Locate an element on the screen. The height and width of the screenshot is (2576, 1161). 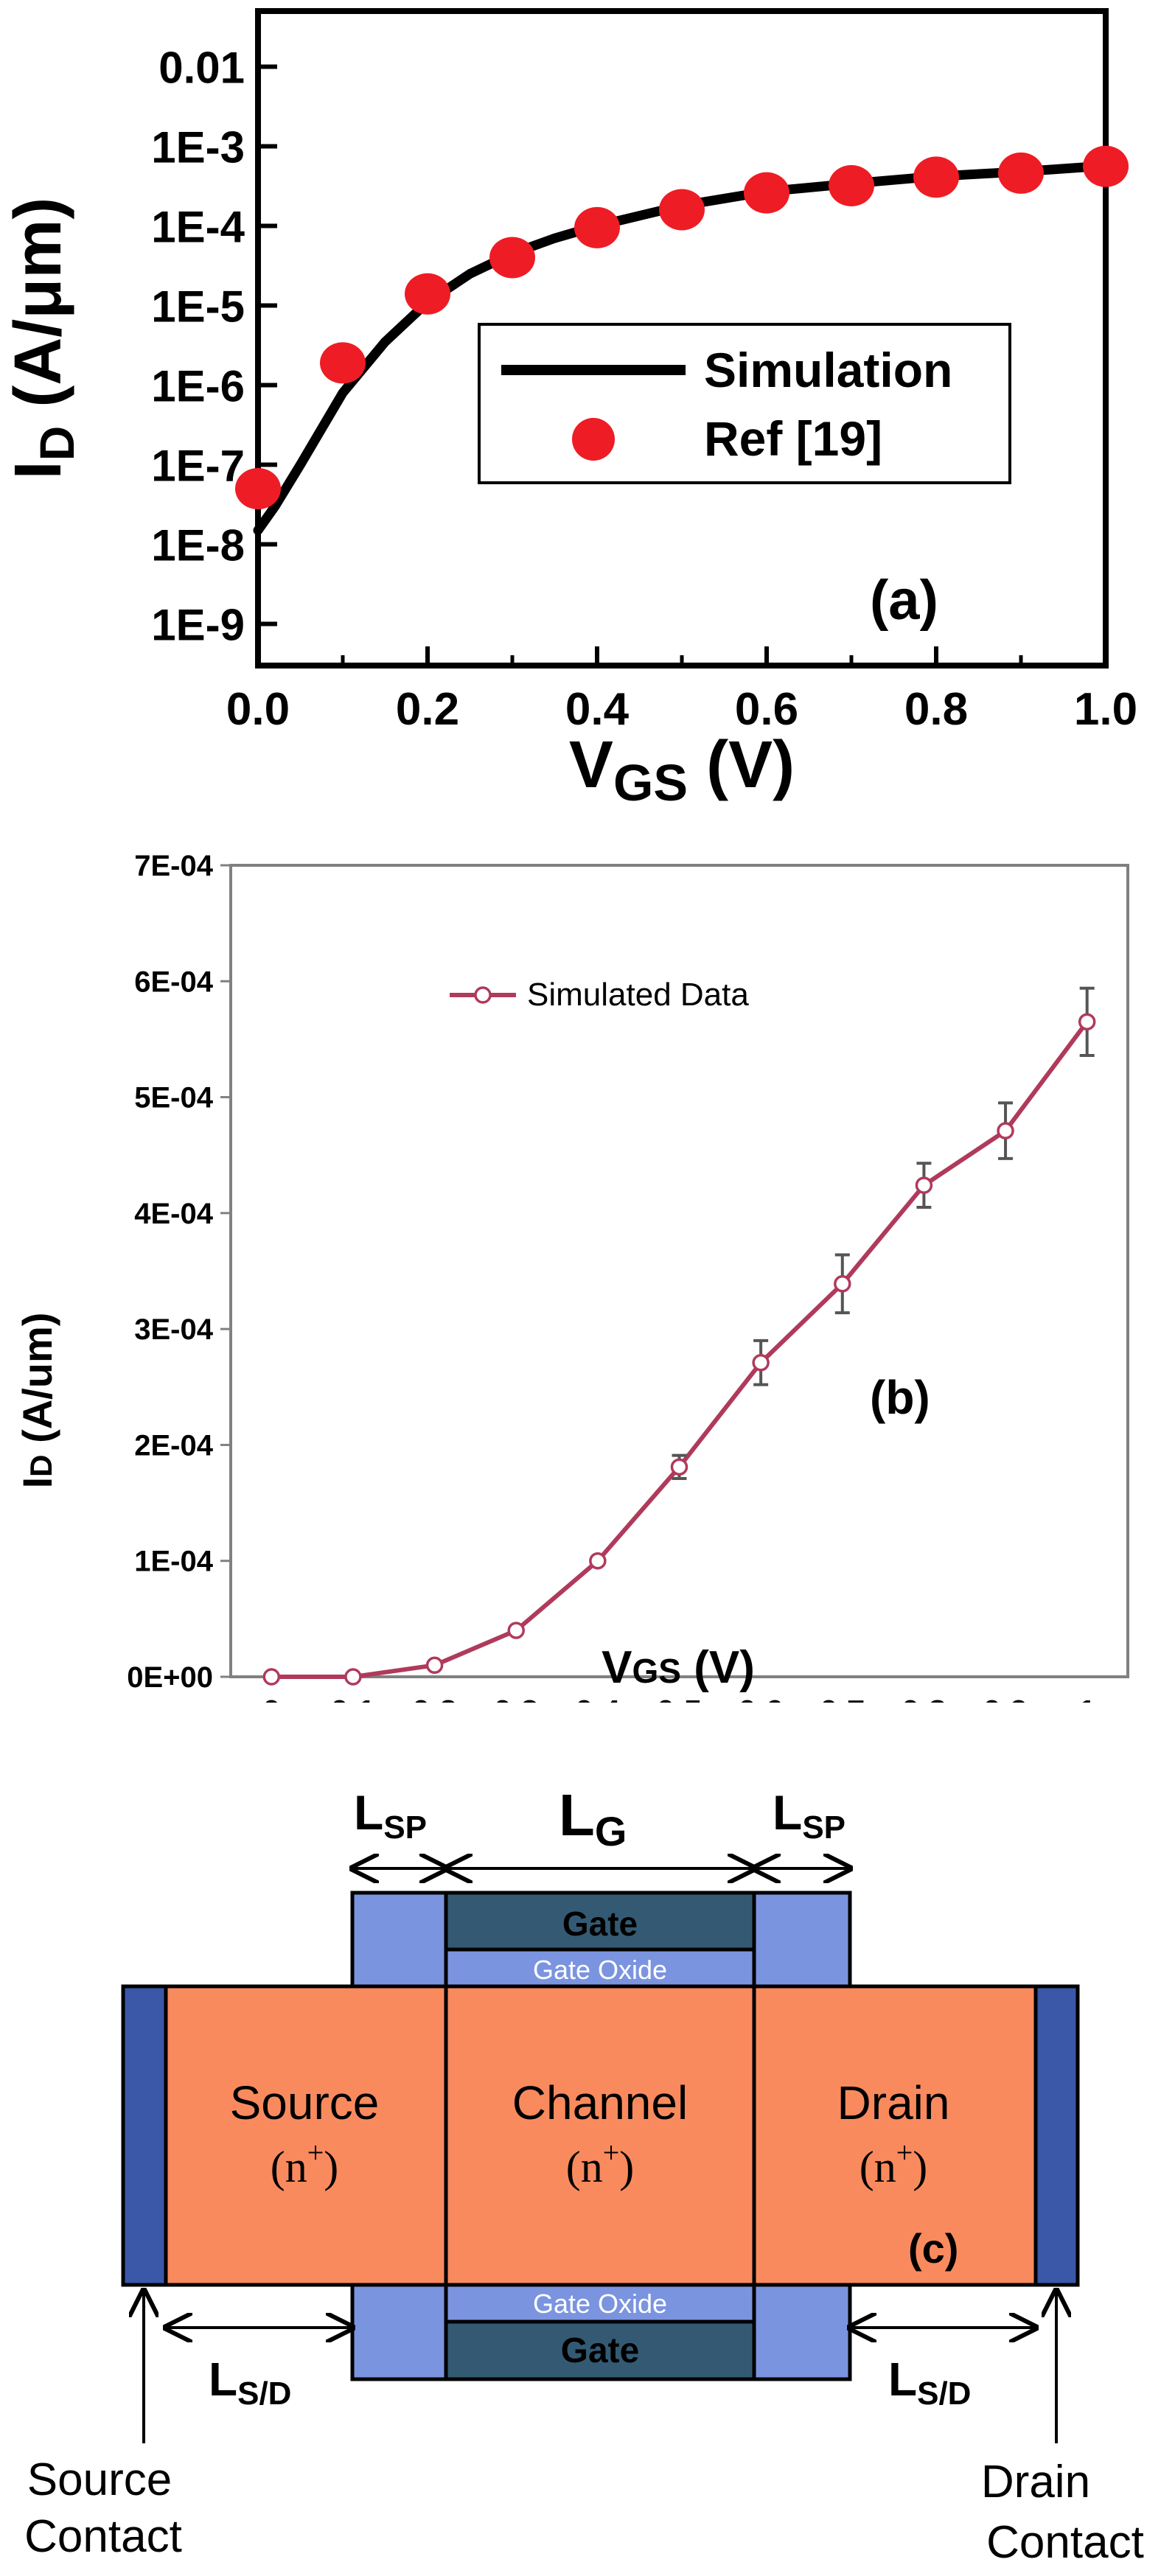
legend-label-ref: Ref [19] is located at coordinates (793, 438).